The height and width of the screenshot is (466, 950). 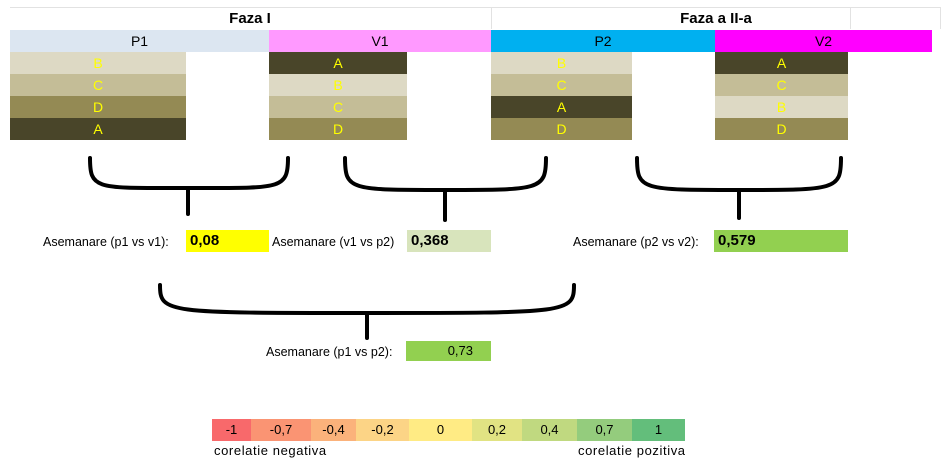 What do you see at coordinates (98, 85) in the screenshot?
I see `cell-p1-2: C` at bounding box center [98, 85].